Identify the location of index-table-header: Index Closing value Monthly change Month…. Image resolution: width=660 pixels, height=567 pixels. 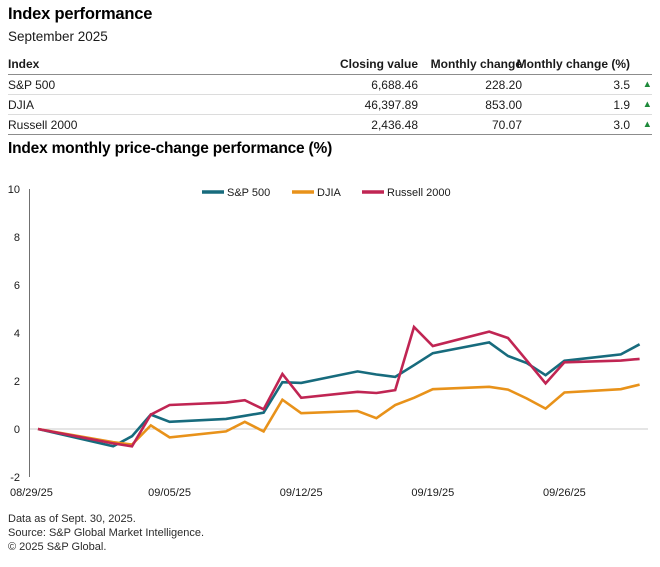
(330, 65).